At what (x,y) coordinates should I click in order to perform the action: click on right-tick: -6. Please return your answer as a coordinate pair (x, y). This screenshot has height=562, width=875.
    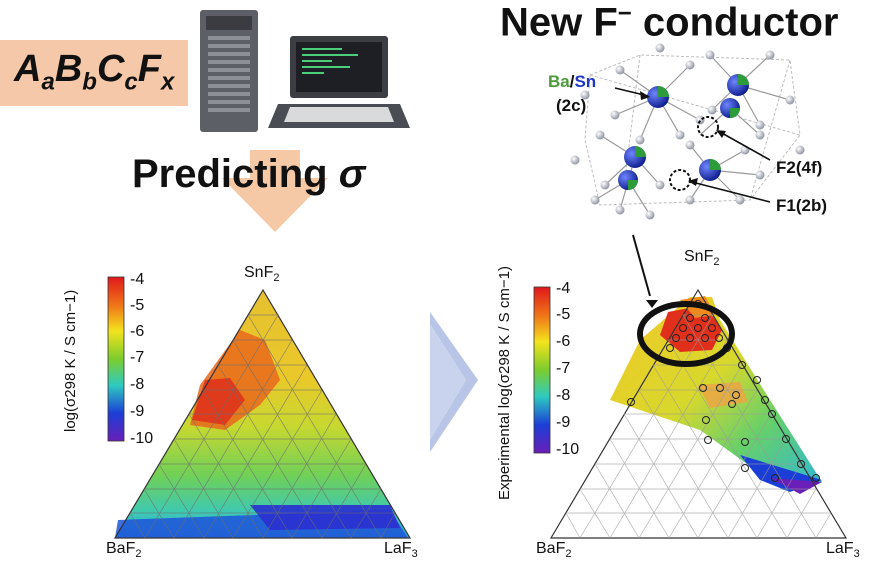
    Looking at the image, I should click on (563, 341).